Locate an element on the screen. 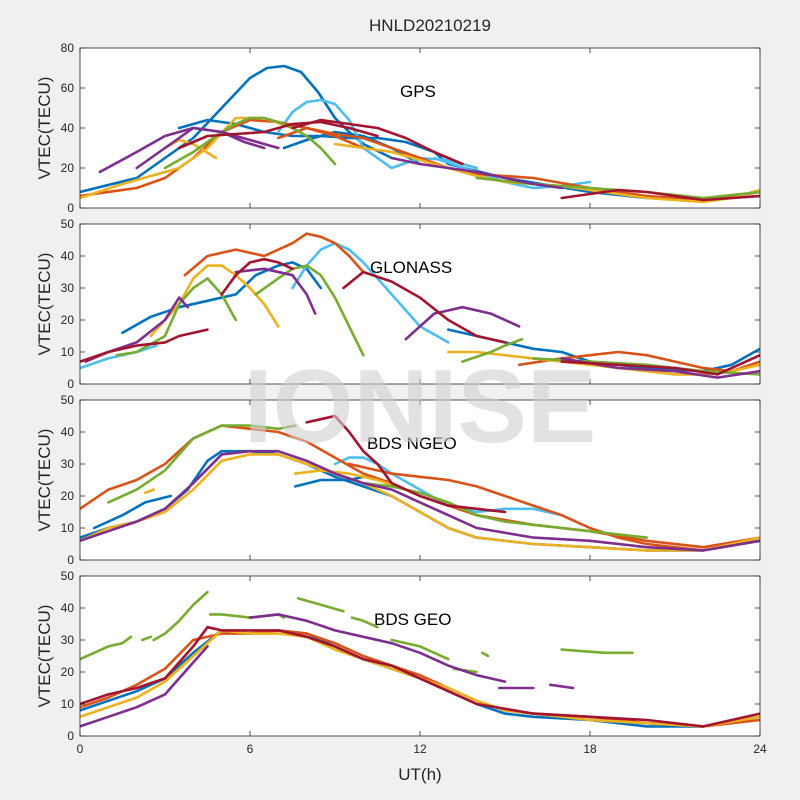 Image resolution: width=800 pixels, height=800 pixels. x-axis-label: UT(h) is located at coordinates (419, 774).